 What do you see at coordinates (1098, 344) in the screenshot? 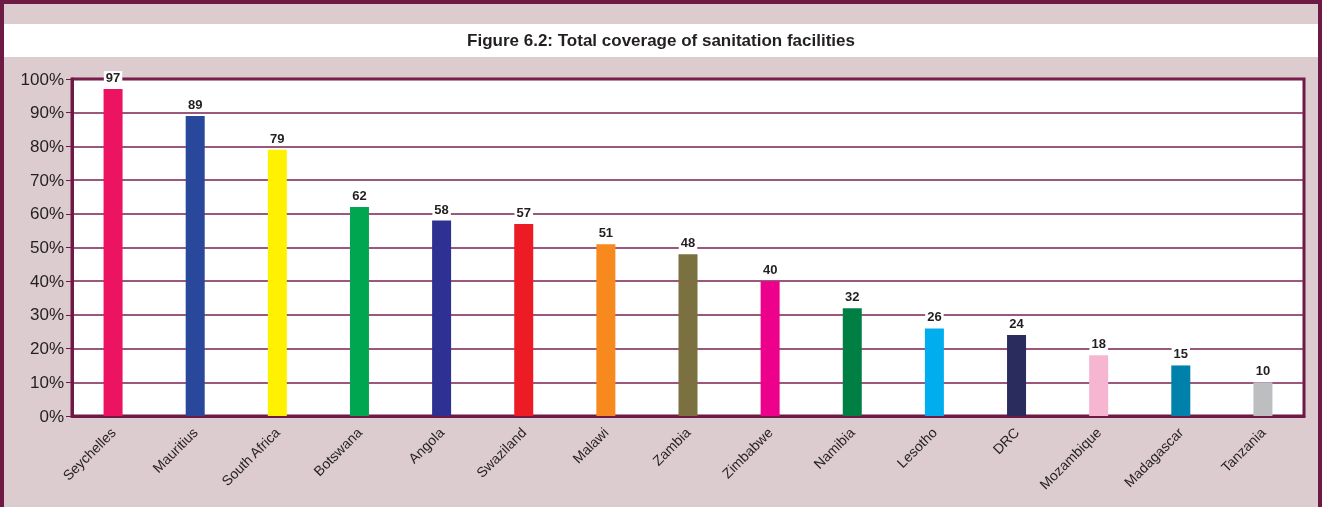
I see `data-label: 18` at bounding box center [1098, 344].